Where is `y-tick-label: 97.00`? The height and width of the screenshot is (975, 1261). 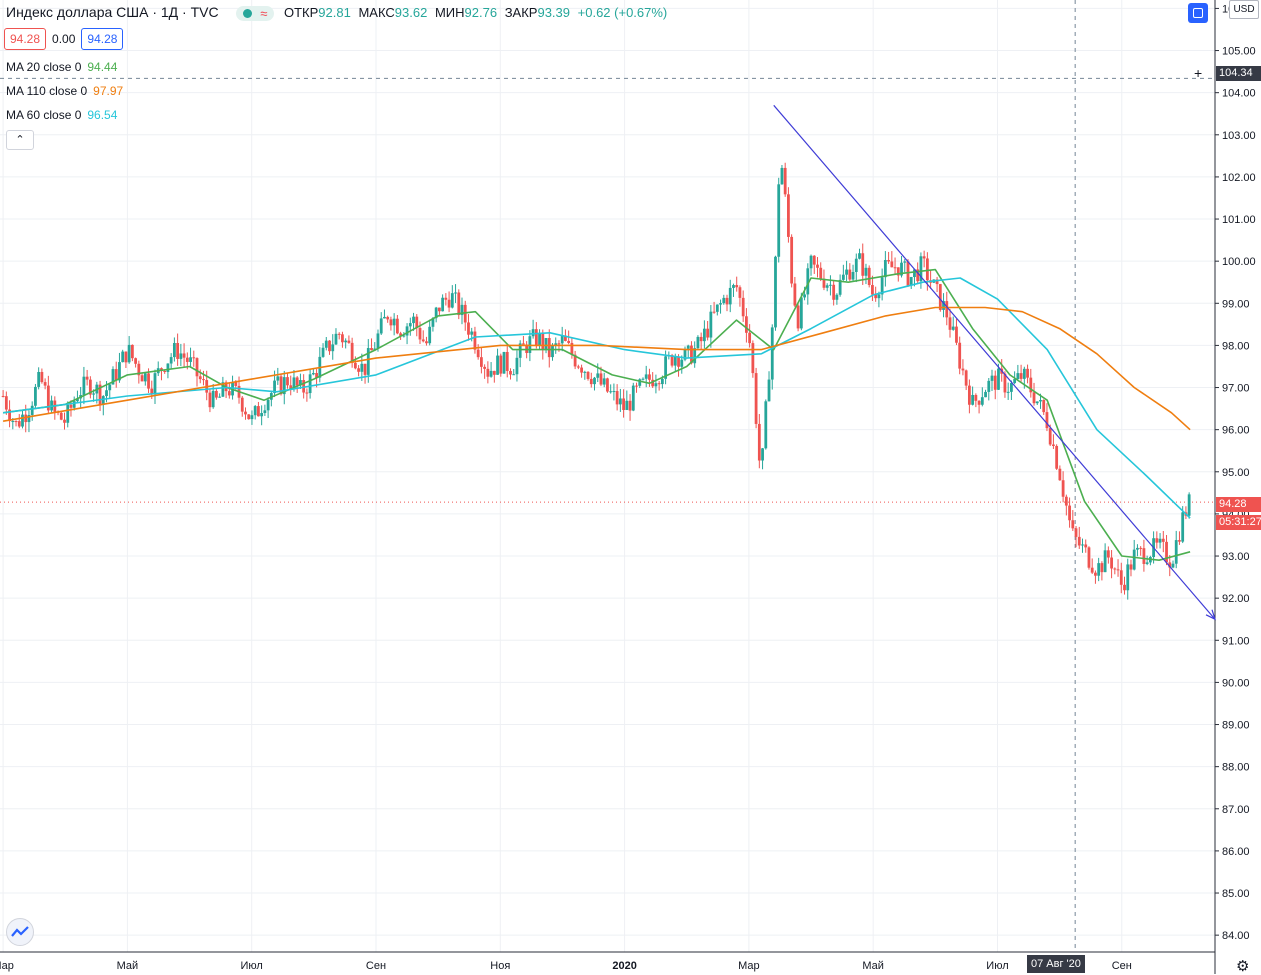
y-tick-label: 97.00 is located at coordinates (1236, 389).